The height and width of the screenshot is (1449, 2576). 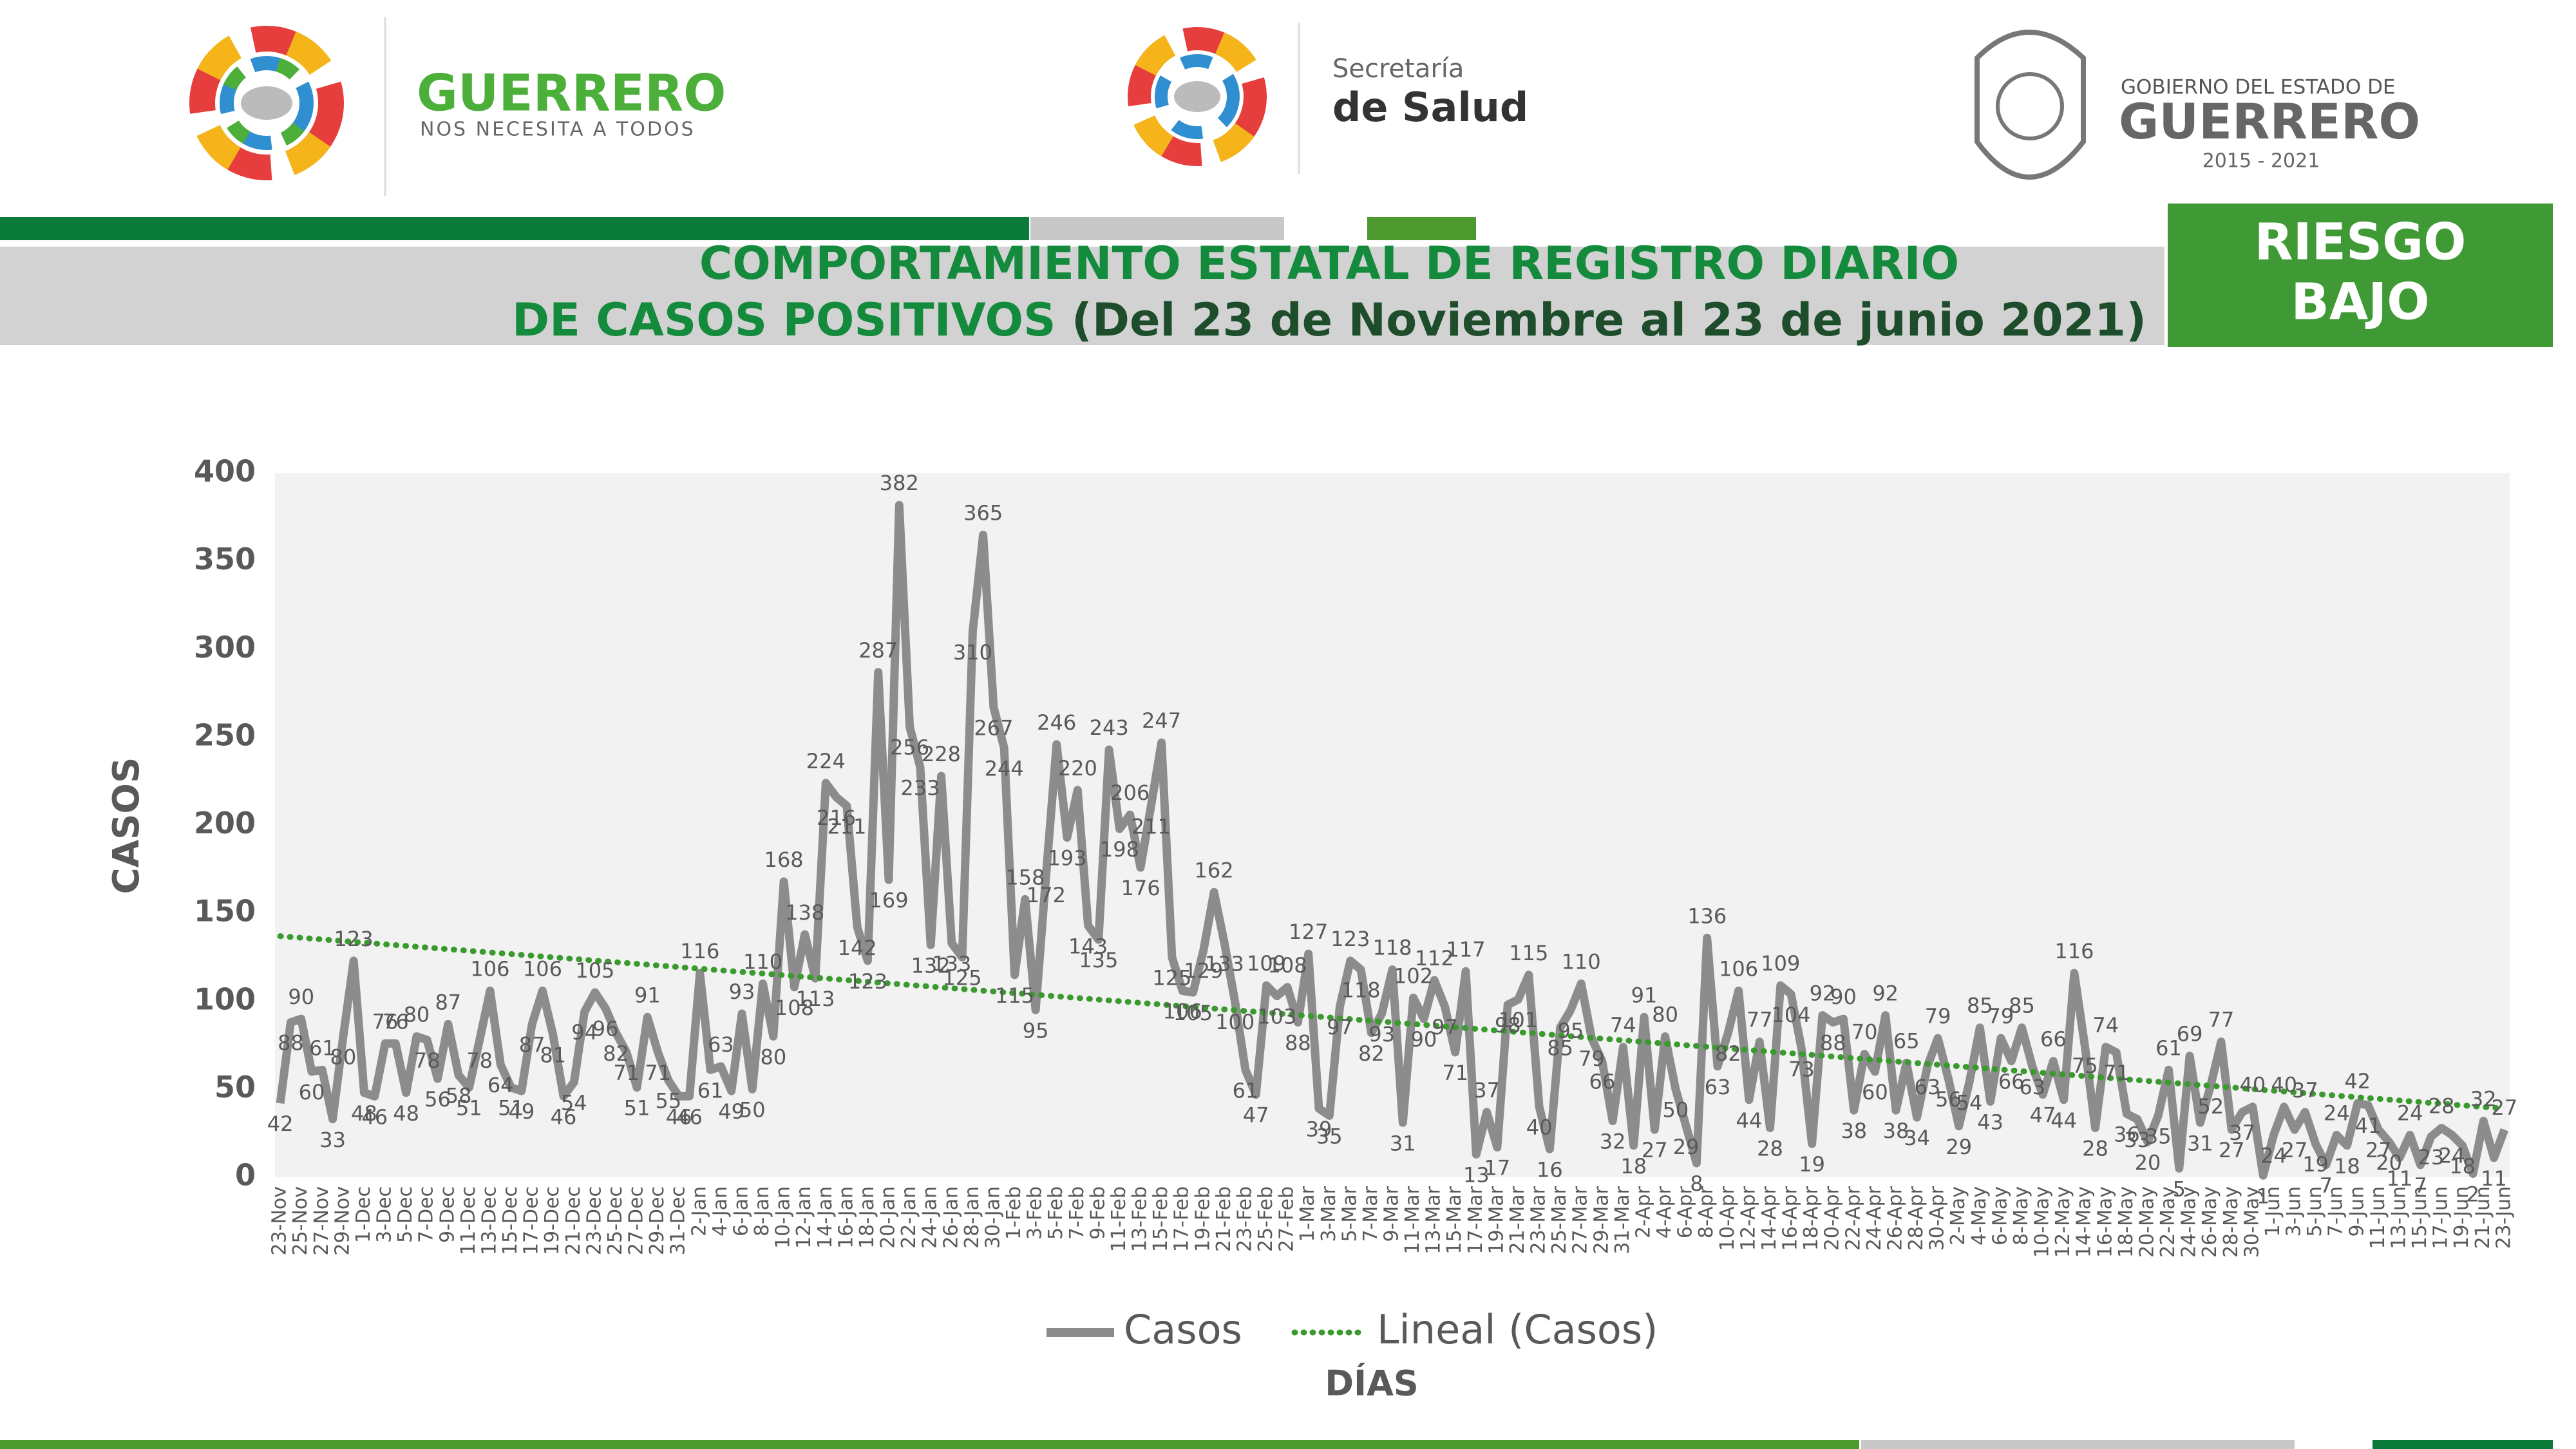 What do you see at coordinates (2074, 951) in the screenshot?
I see `data-label: 116` at bounding box center [2074, 951].